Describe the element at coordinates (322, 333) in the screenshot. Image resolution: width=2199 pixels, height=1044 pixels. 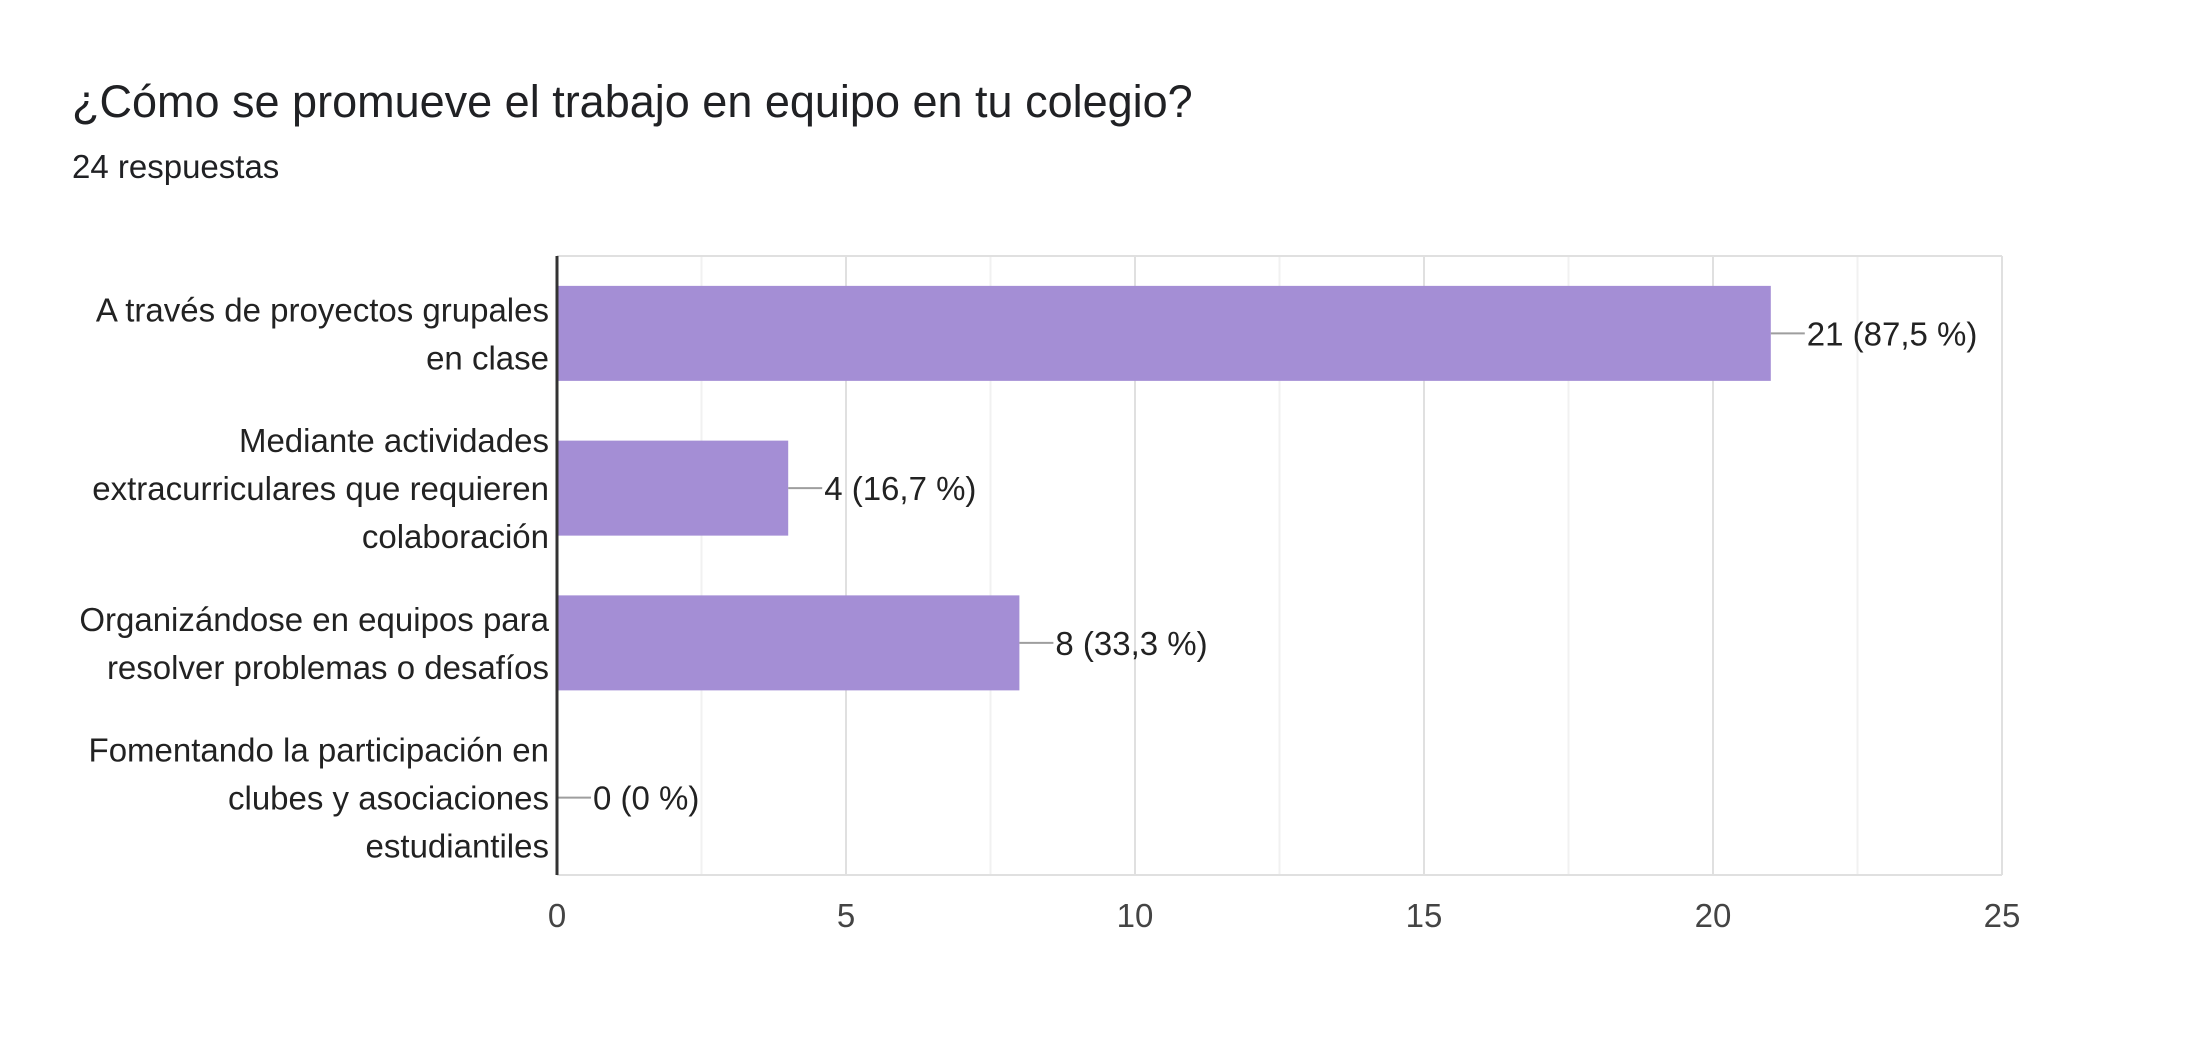
I see `category-label: A través de proyectos grupales en clase` at that location.